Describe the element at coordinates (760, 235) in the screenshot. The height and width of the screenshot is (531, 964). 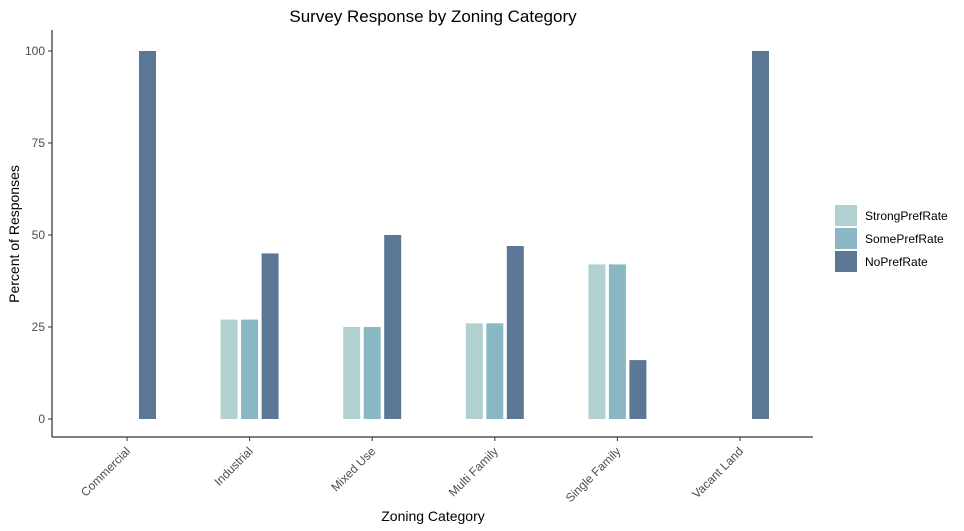
I see `bar-NoPrefRate-vacant-land` at that location.